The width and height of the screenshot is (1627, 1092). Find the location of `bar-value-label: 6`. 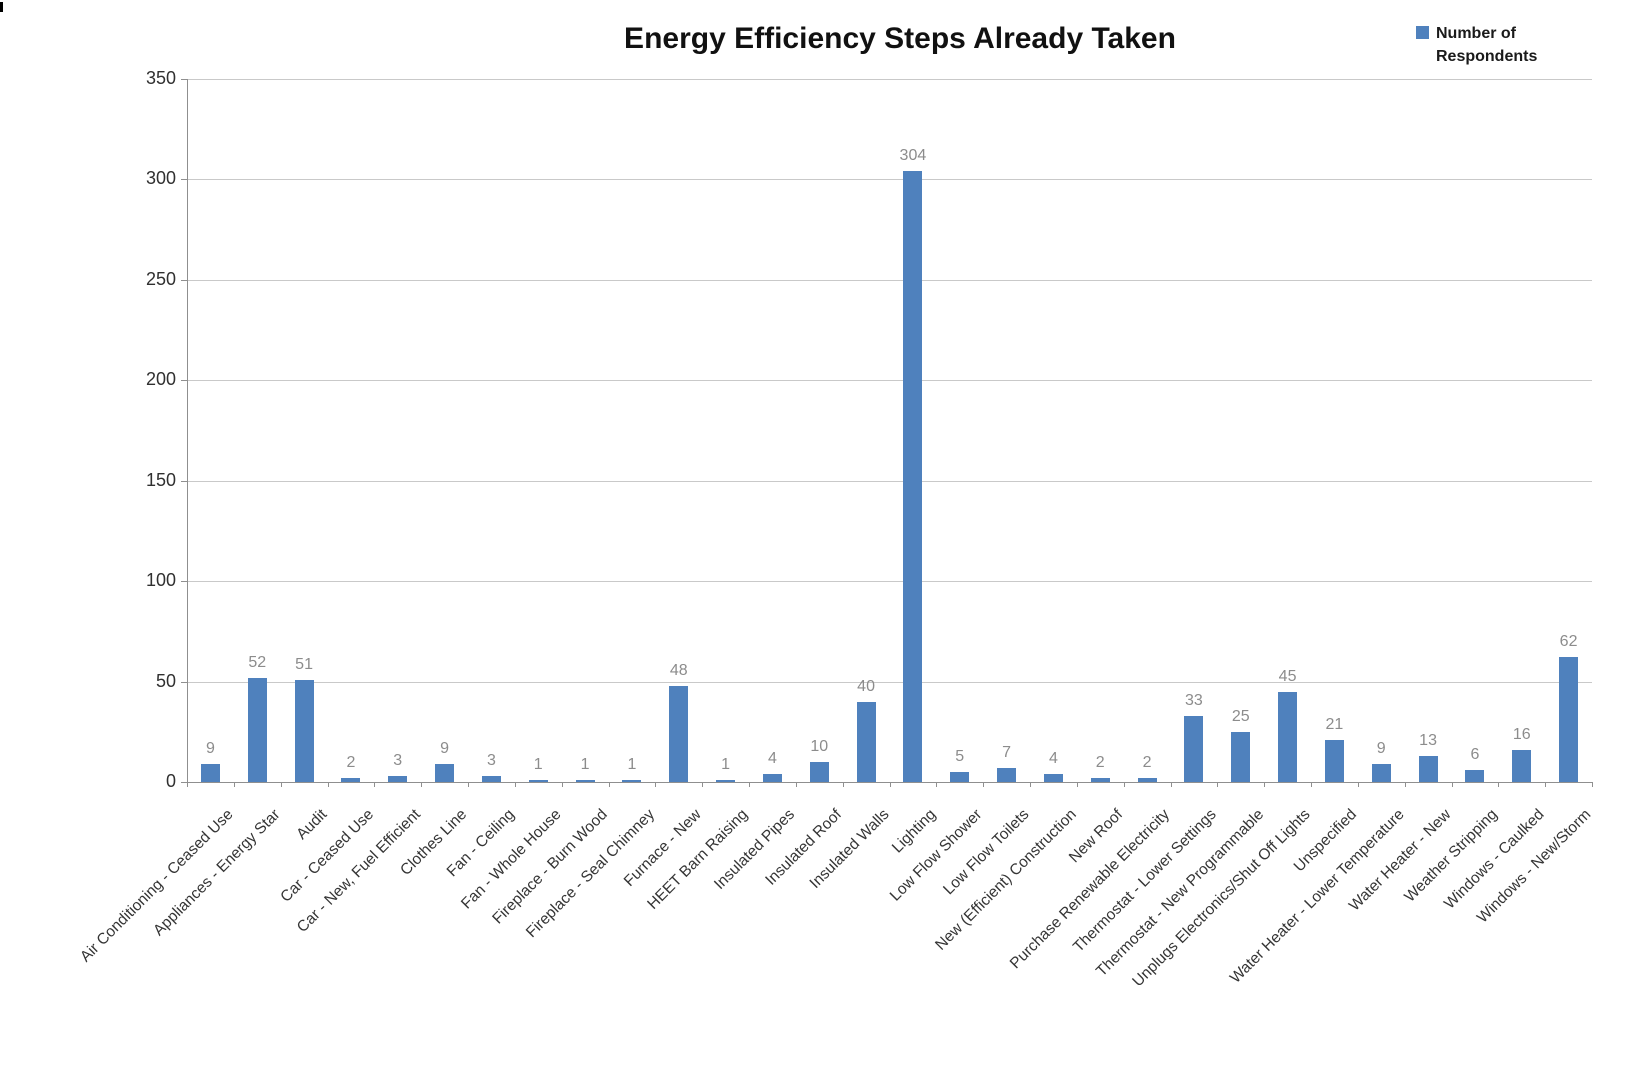

bar-value-label: 6 is located at coordinates (1475, 754).